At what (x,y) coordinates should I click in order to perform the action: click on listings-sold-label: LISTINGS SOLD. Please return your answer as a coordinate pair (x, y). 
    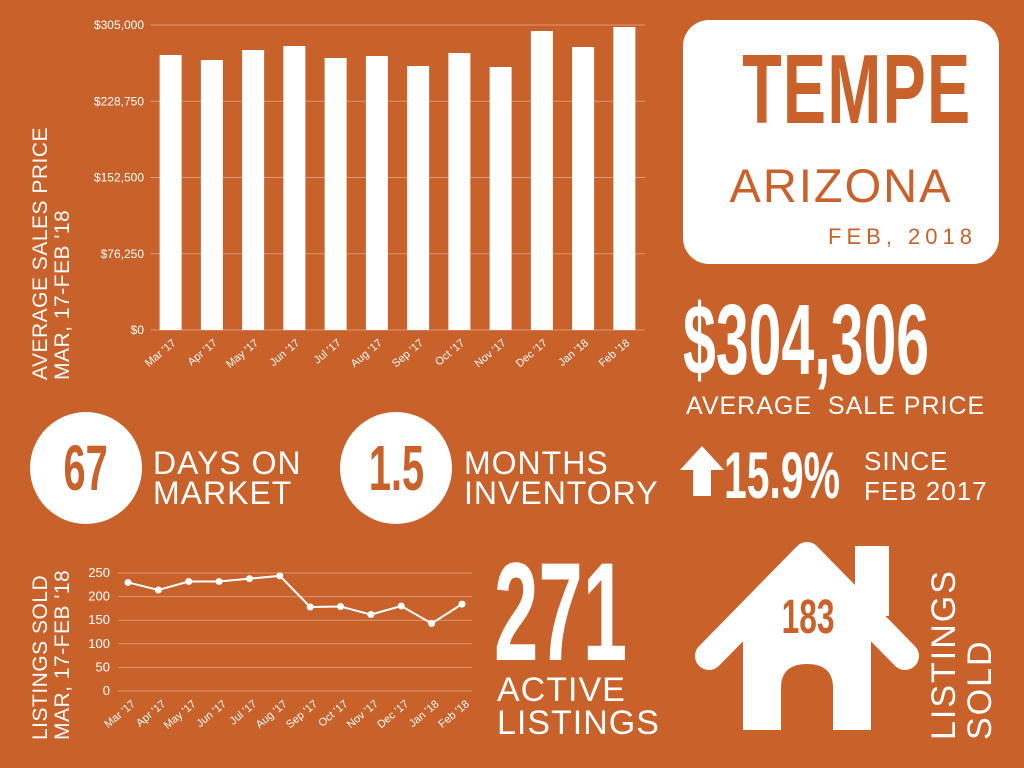
    Looking at the image, I should click on (962, 654).